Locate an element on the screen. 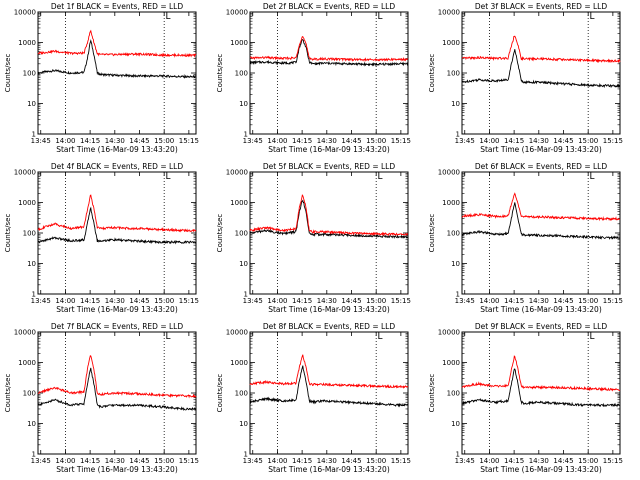 This screenshot has height=480, width=640. chart-title: Det 3f BLACK = Events, RED = LLD is located at coordinates (541, 6).